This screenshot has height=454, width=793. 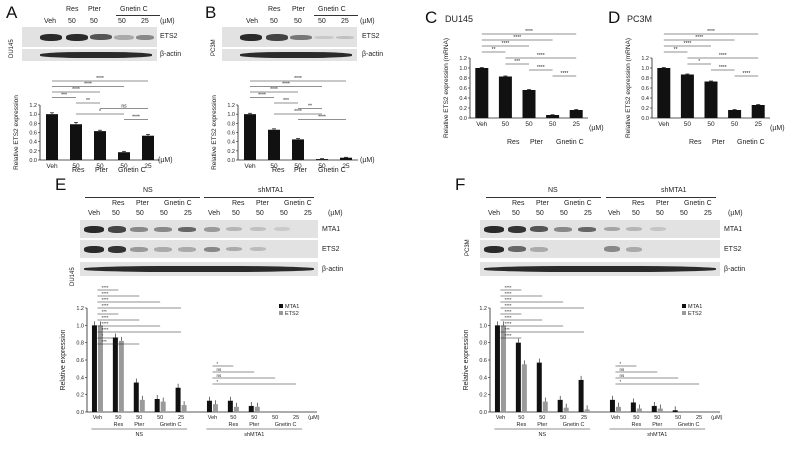 I want to click on y-axis-label: Relative ETS2 expression, so click(x=214, y=132).